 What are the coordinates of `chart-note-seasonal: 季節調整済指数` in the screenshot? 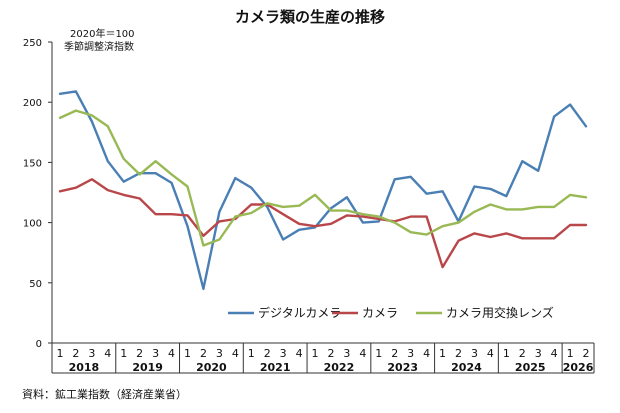 It's located at (99, 46).